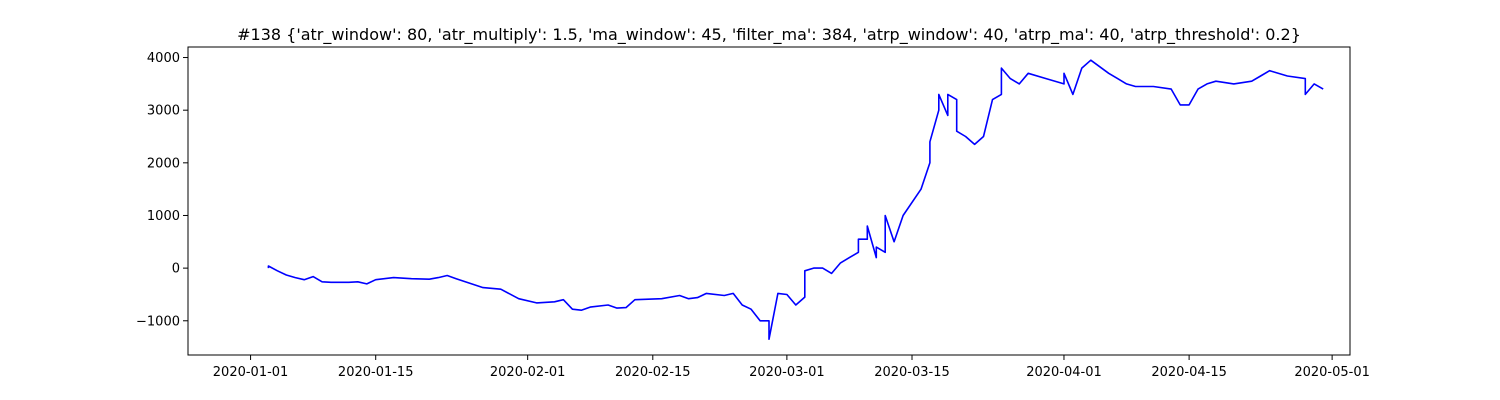 The width and height of the screenshot is (1500, 400). Describe the element at coordinates (1189, 372) in the screenshot. I see `x-tick-label: 2020-04-15` at that location.